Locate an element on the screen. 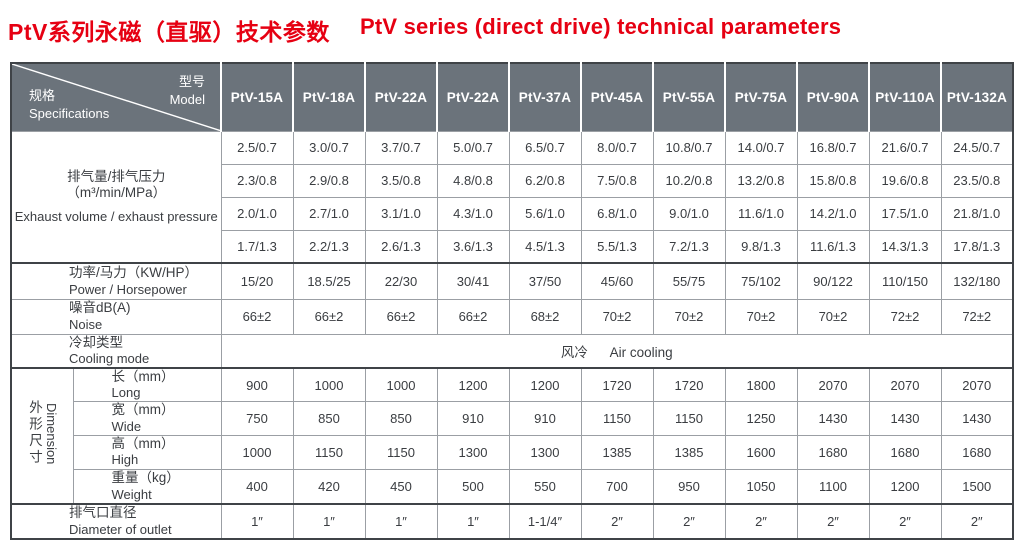 The image size is (1024, 553). noise-row-label: 噪音dB(A) Noise is located at coordinates (116, 316).